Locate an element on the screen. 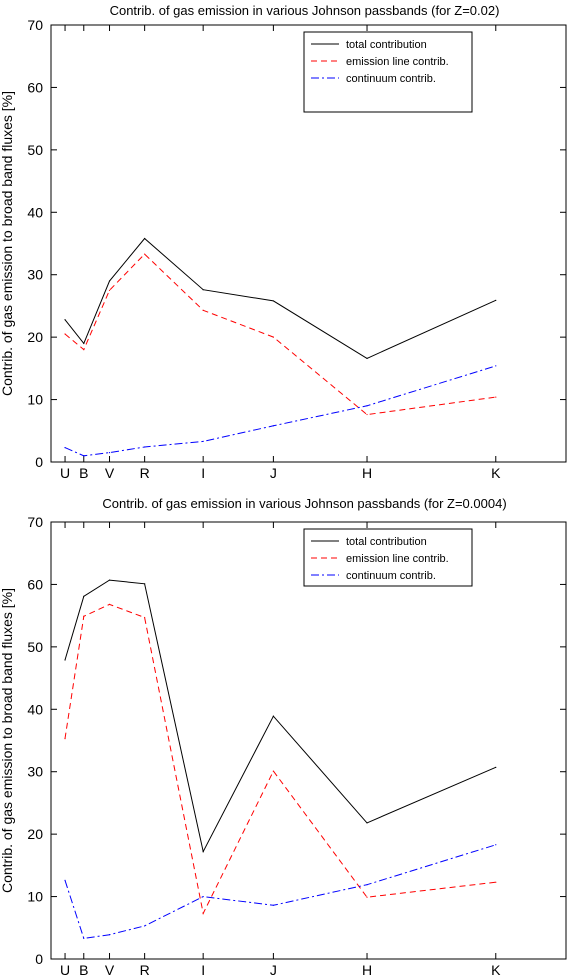  legend-box is located at coordinates (388, 72).